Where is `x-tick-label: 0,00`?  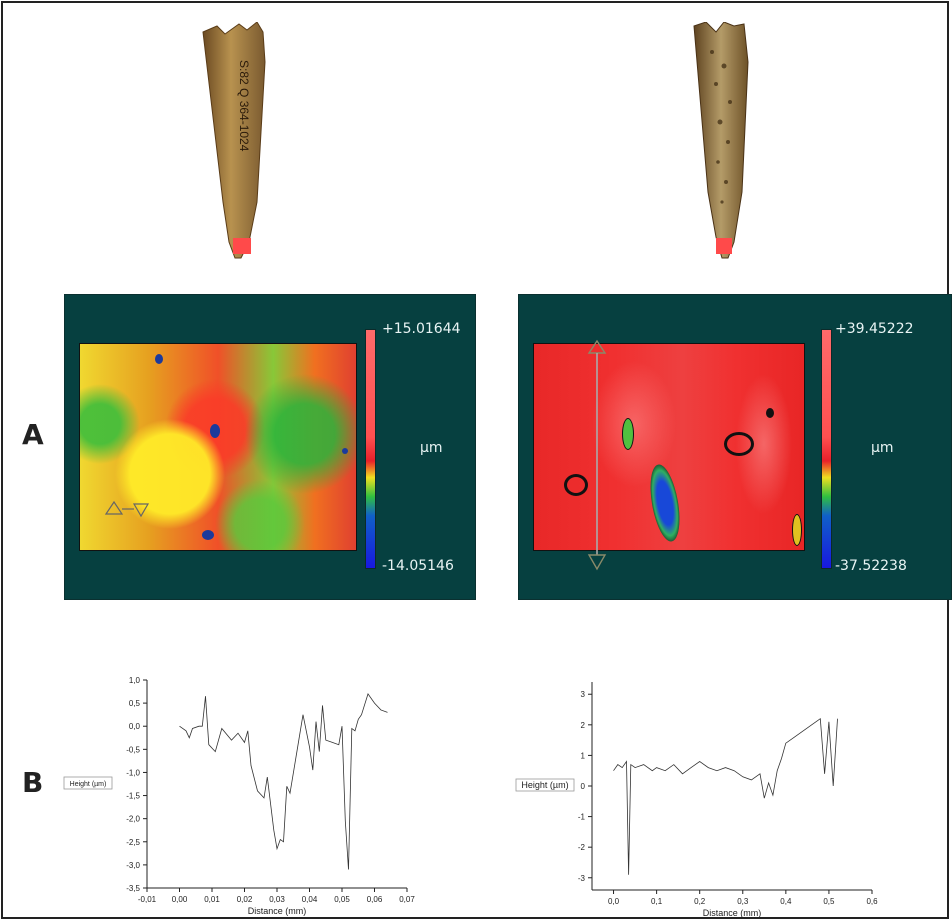 x-tick-label: 0,00 is located at coordinates (180, 899).